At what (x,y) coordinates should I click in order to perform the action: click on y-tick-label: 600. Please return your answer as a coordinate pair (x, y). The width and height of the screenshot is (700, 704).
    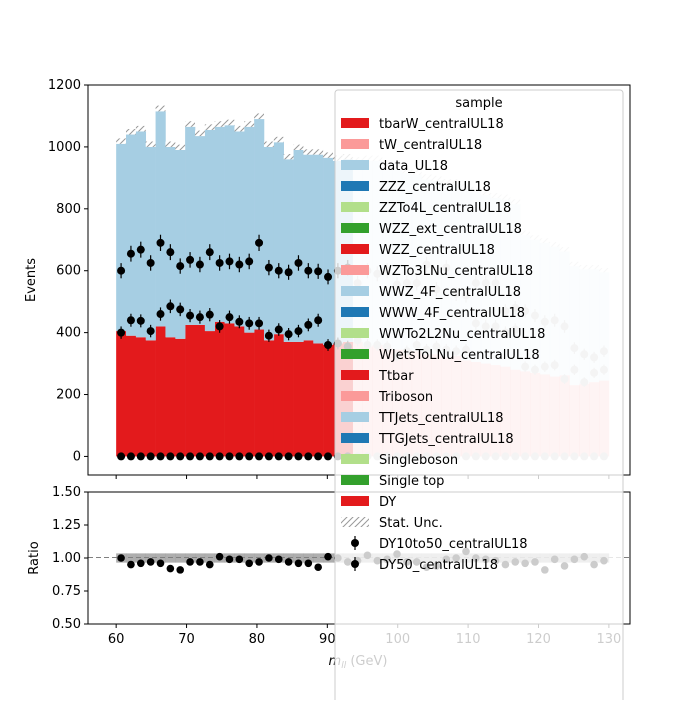
    Looking at the image, I should click on (68, 271).